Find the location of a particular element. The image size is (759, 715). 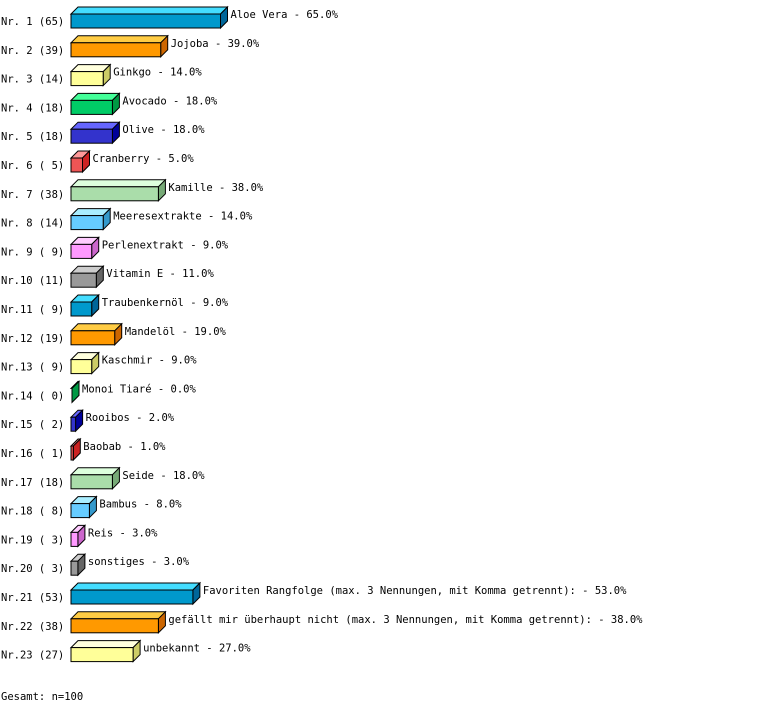

data-label: Aloe Vera - 65.0% is located at coordinates (285, 15).